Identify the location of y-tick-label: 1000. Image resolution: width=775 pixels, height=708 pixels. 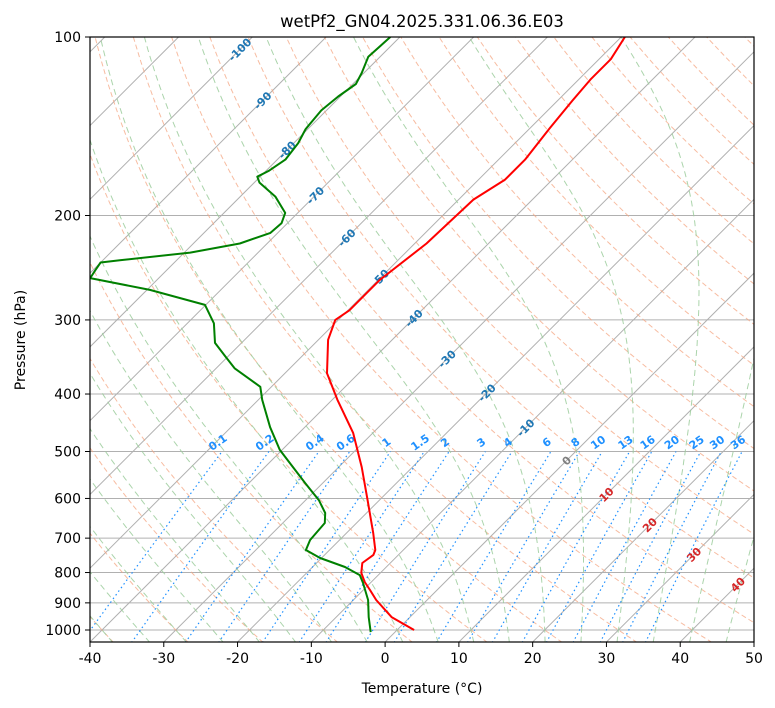
(63, 631).